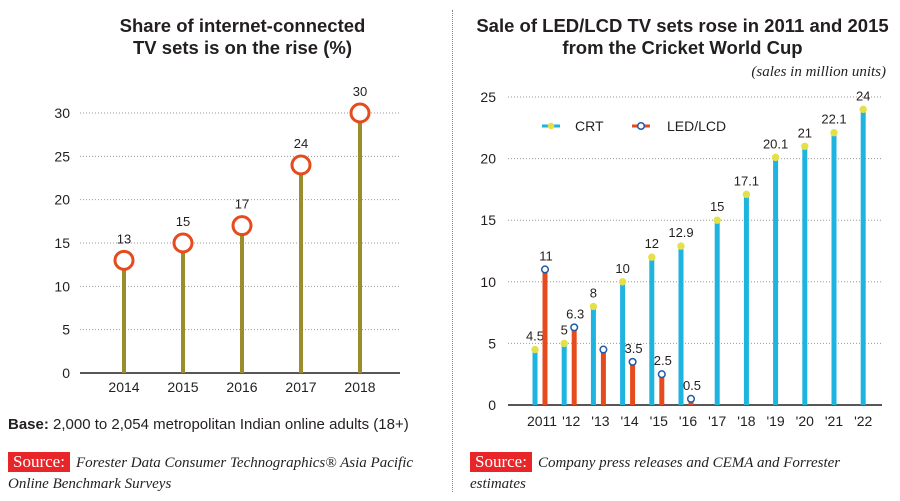  What do you see at coordinates (775, 143) in the screenshot?
I see `crt-data-label: 20.1` at bounding box center [775, 143].